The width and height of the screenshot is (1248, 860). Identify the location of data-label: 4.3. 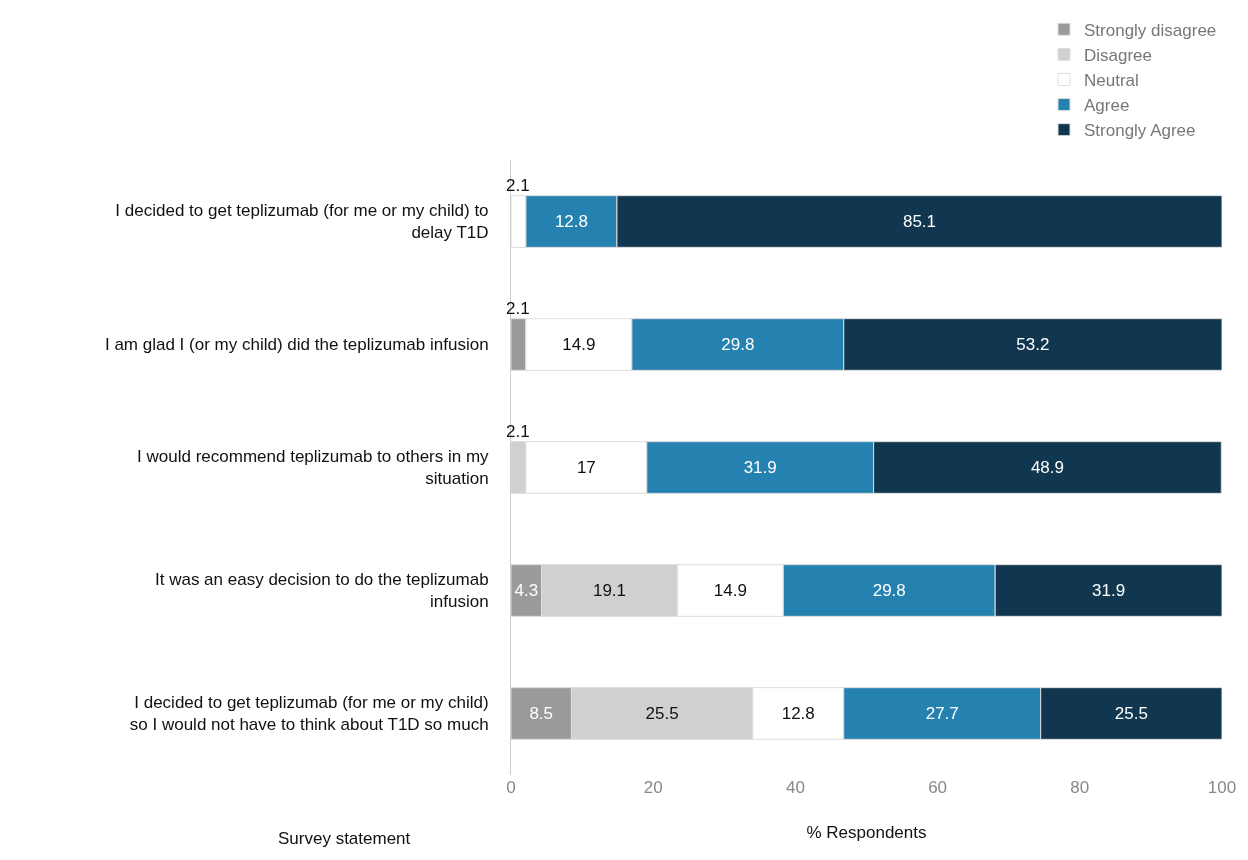
(526, 590).